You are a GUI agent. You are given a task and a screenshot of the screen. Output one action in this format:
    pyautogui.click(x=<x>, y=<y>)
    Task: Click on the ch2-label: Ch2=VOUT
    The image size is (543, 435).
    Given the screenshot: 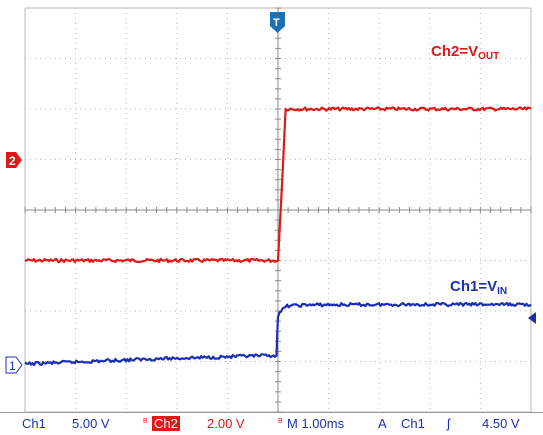 What is the action you would take?
    pyautogui.click(x=465, y=52)
    